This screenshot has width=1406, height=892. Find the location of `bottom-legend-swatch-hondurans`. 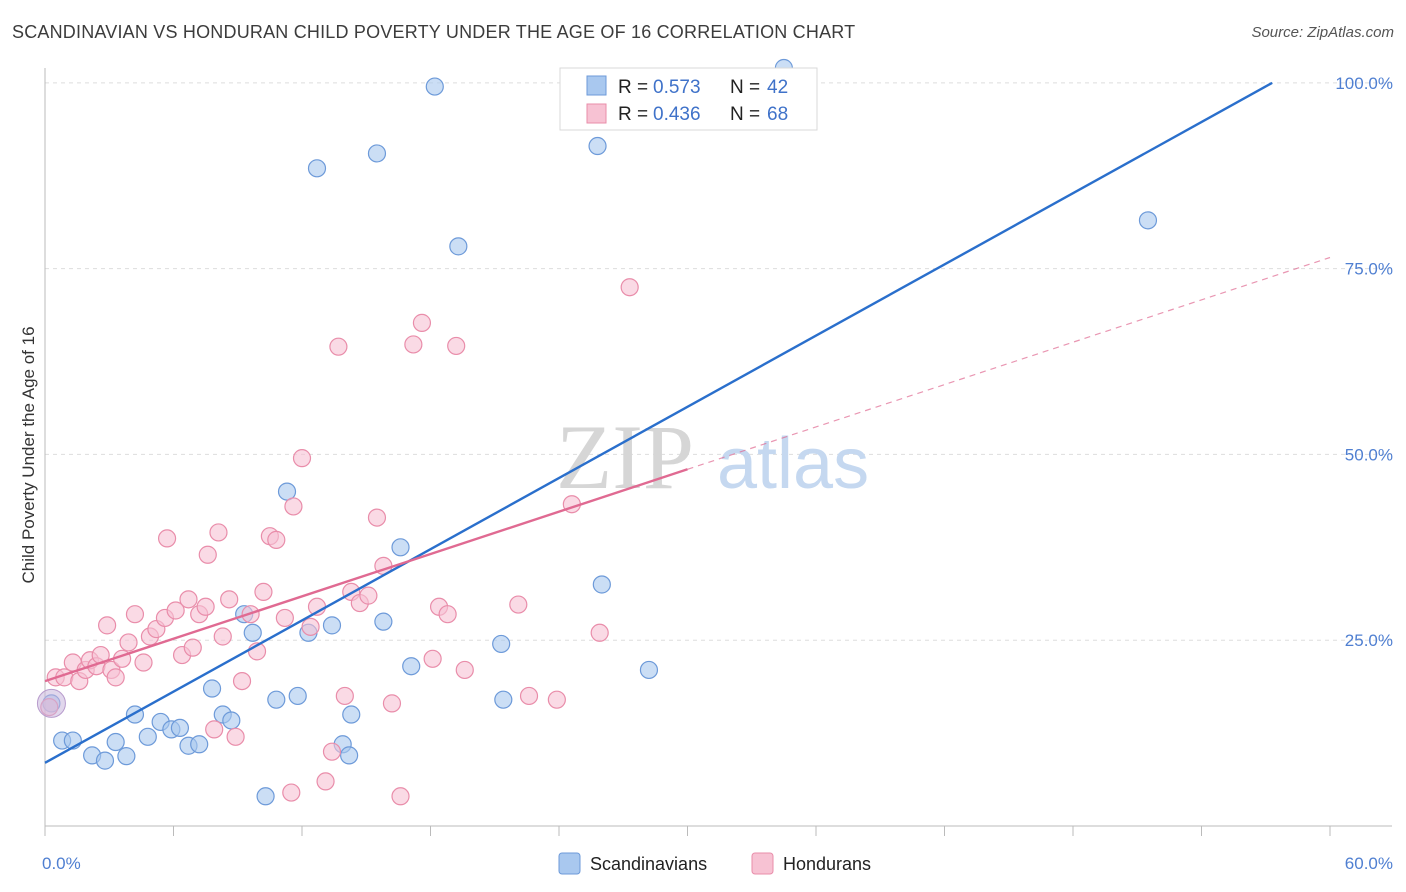

bottom-legend-swatch-hondurans is located at coordinates (762, 863).